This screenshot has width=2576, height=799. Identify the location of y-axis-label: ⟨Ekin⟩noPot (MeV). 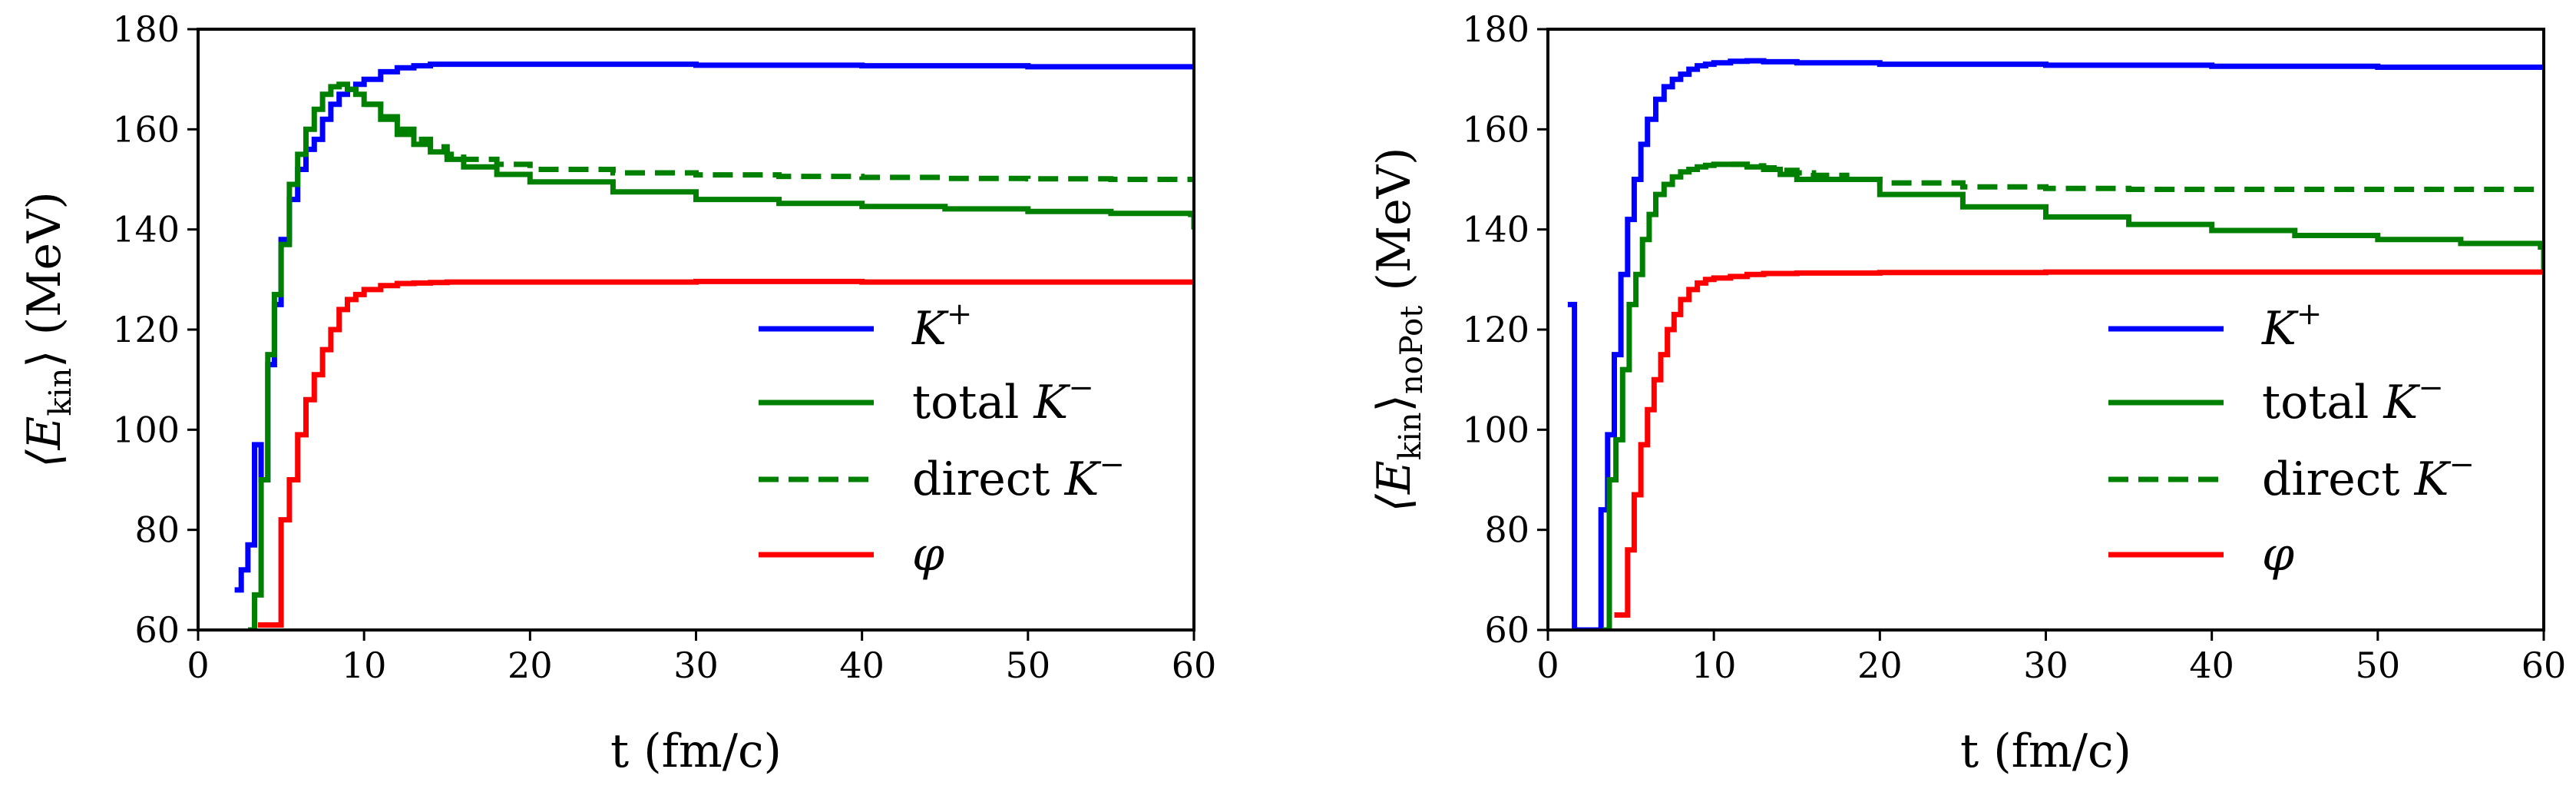
(1398, 330).